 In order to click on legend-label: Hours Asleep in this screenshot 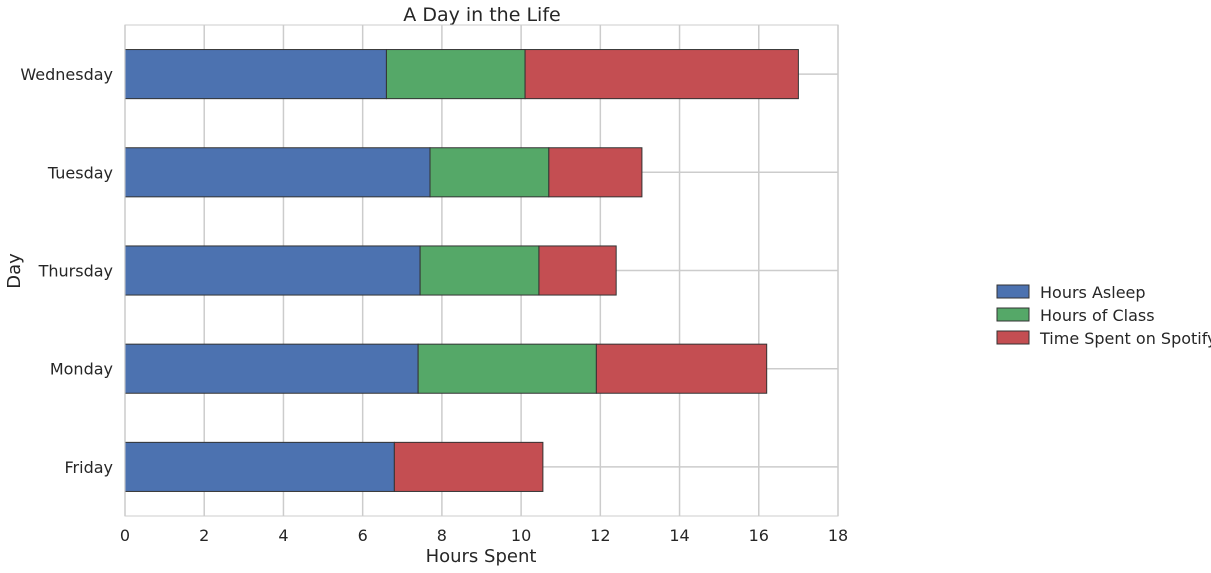, I will do `click(1093, 292)`.